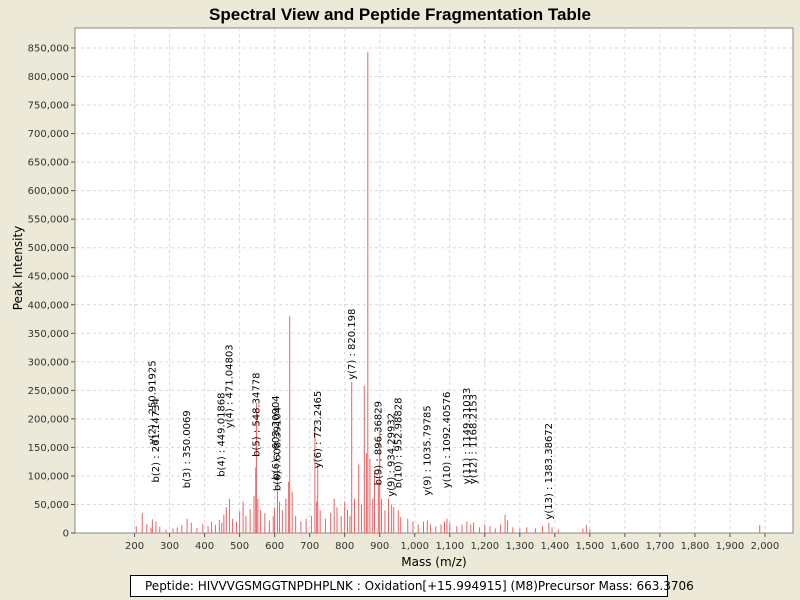  What do you see at coordinates (222, 434) in the screenshot?
I see `peak-annotation: b(4) : 449.01868` at bounding box center [222, 434].